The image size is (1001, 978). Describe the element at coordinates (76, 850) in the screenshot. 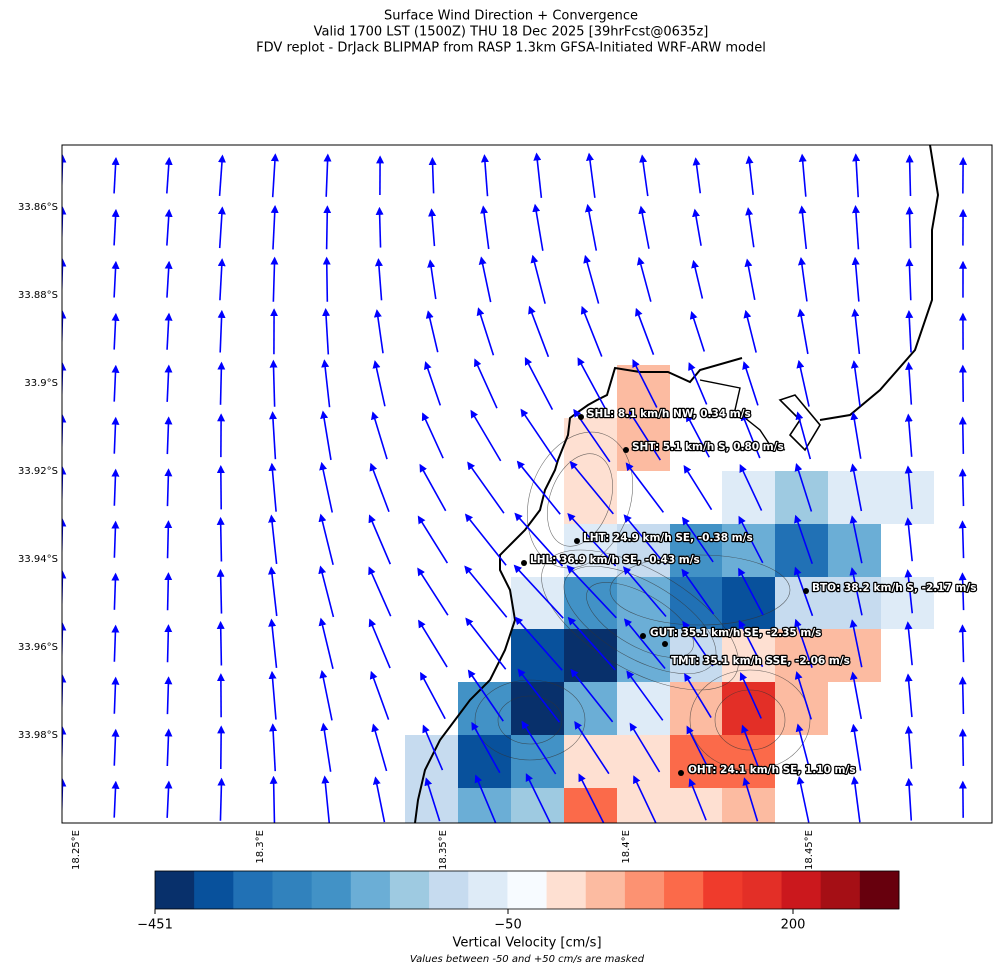

I see `lon-tick-label: 18.25°E` at that location.